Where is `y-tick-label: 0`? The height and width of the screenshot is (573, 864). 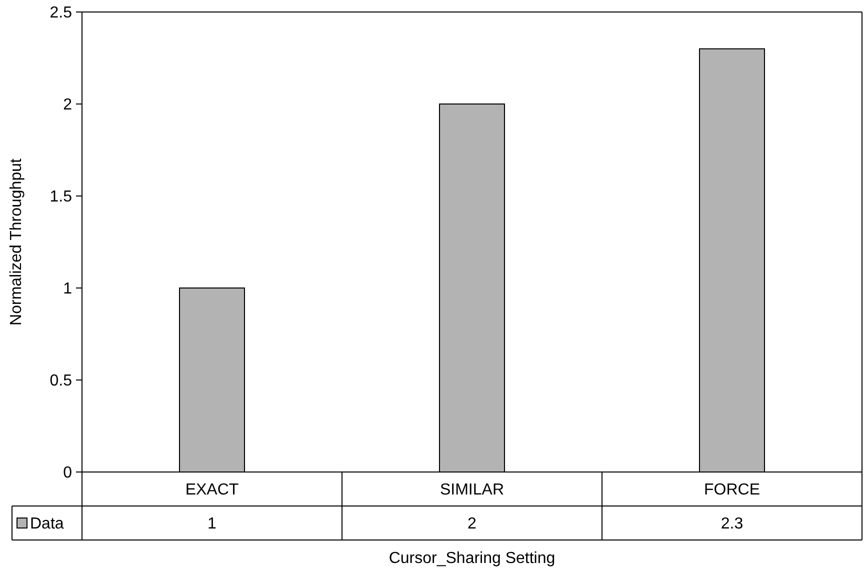
y-tick-label: 0 is located at coordinates (67, 473).